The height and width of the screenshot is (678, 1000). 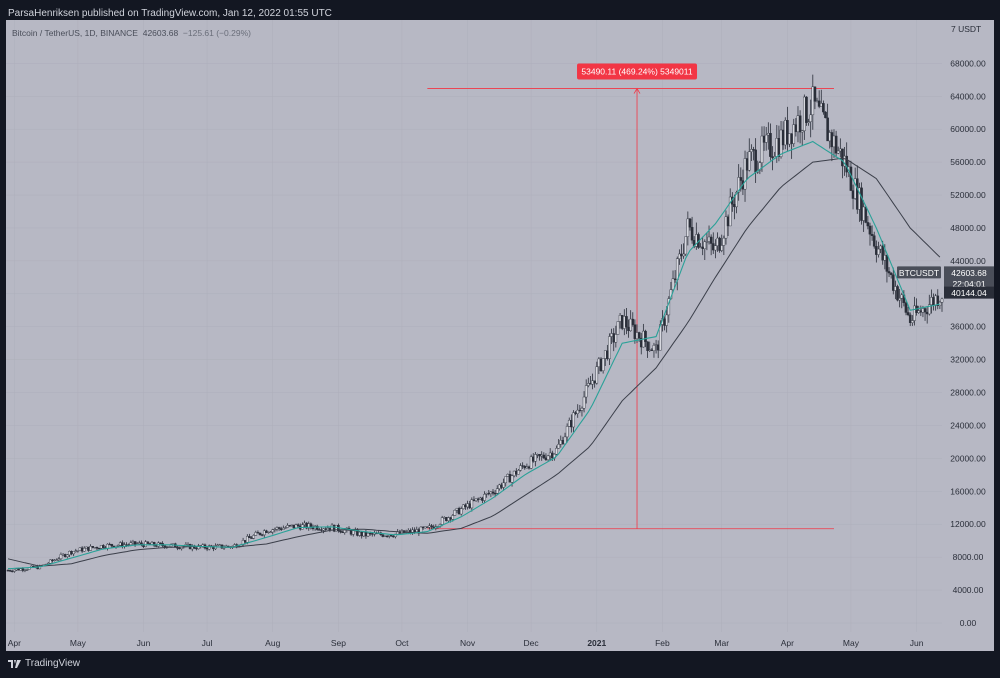 I want to click on time-tick-label: Mar, so click(x=721, y=643).